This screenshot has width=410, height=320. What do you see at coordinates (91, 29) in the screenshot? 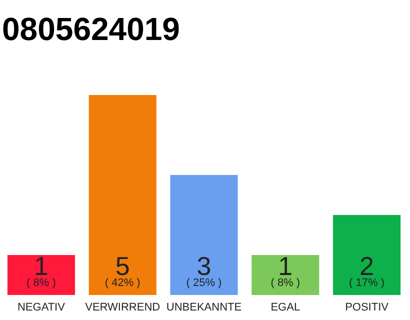
I see `chart-title: 0805624019` at bounding box center [91, 29].